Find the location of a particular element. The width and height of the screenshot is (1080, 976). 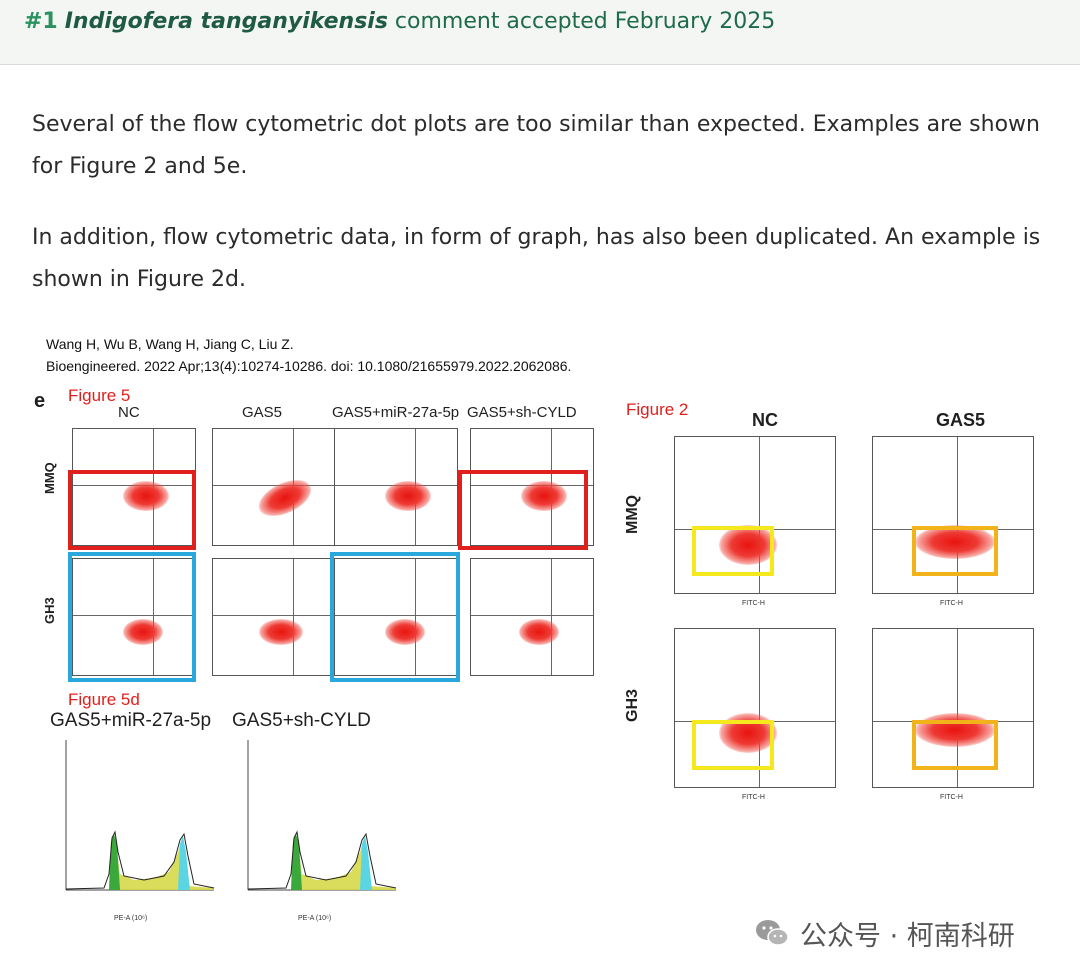

fig5-row-gh3: GH3 is located at coordinates (49, 610).